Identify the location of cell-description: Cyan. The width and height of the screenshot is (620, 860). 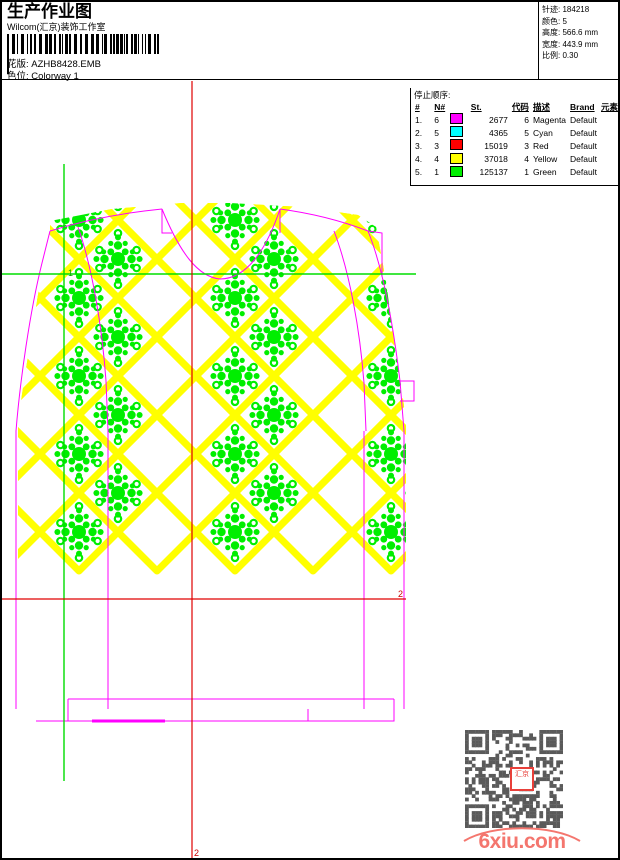
(542, 132).